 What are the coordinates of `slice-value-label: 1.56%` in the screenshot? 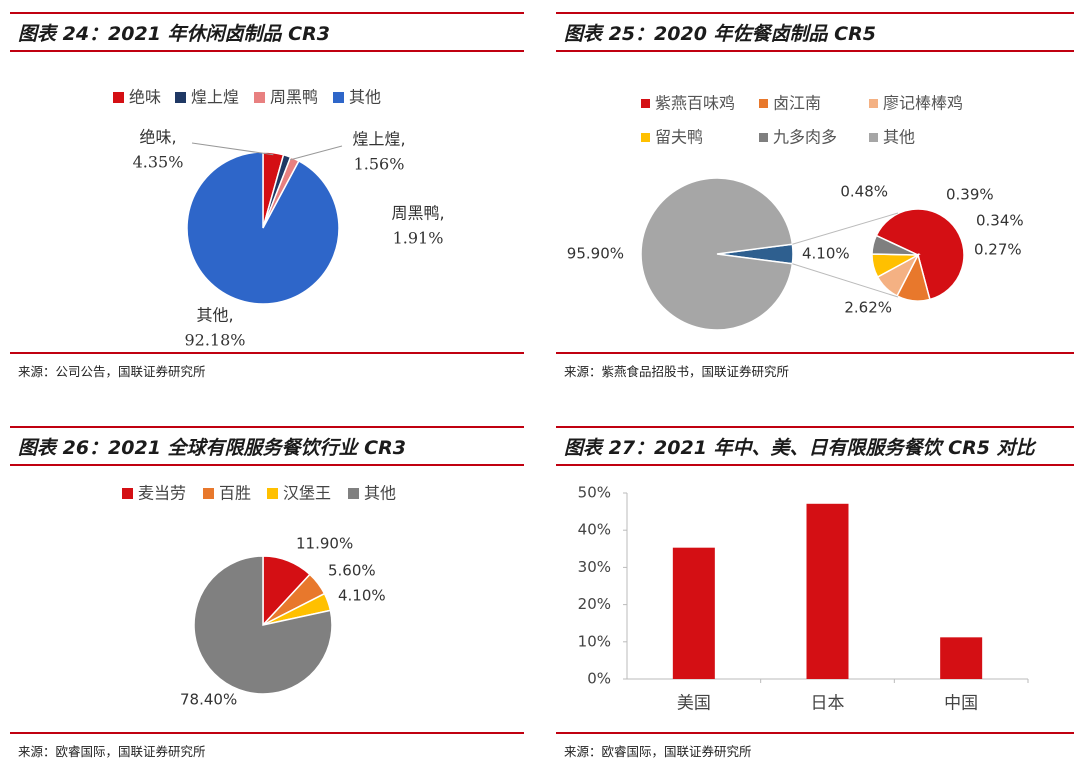 It's located at (379, 164).